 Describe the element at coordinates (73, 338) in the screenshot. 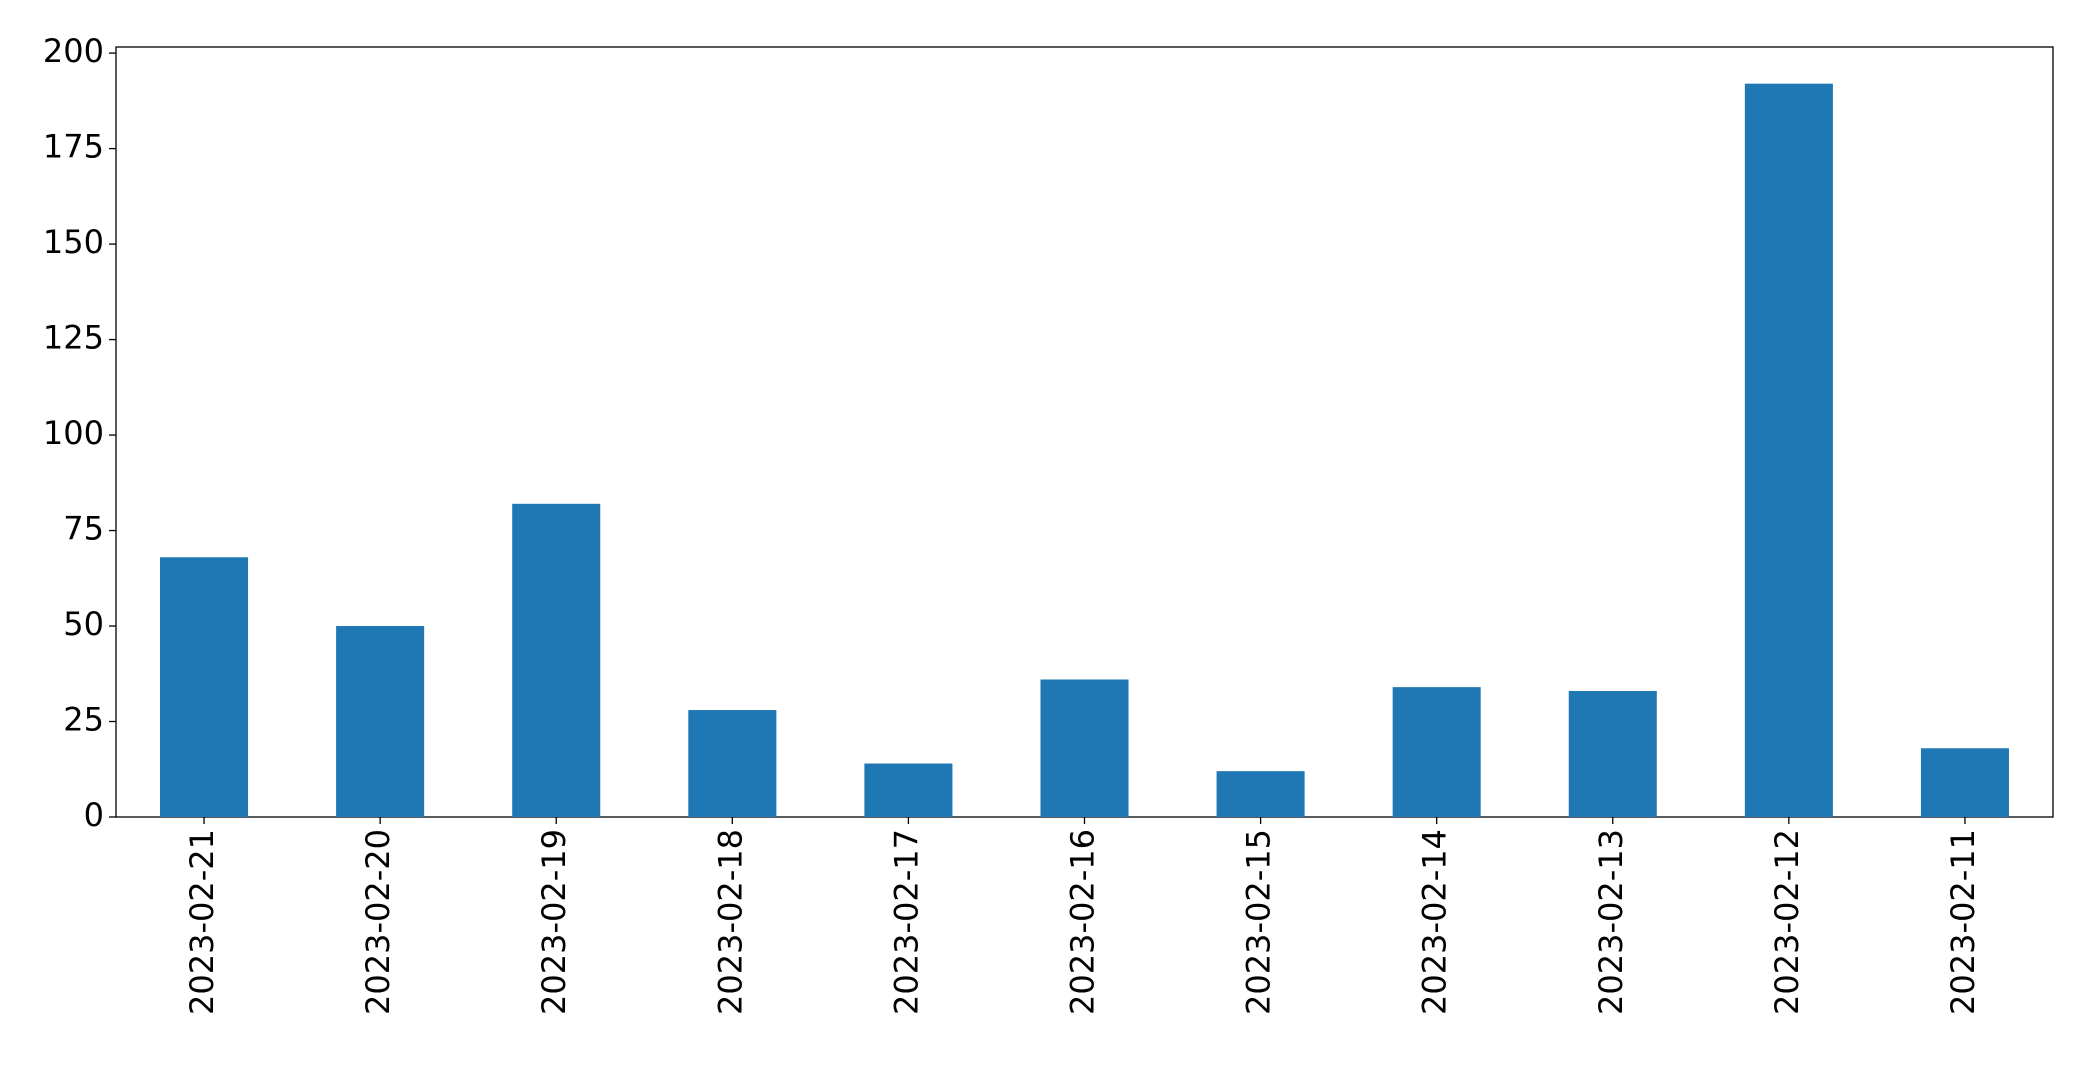

I see `y-tick-label: 125` at that location.